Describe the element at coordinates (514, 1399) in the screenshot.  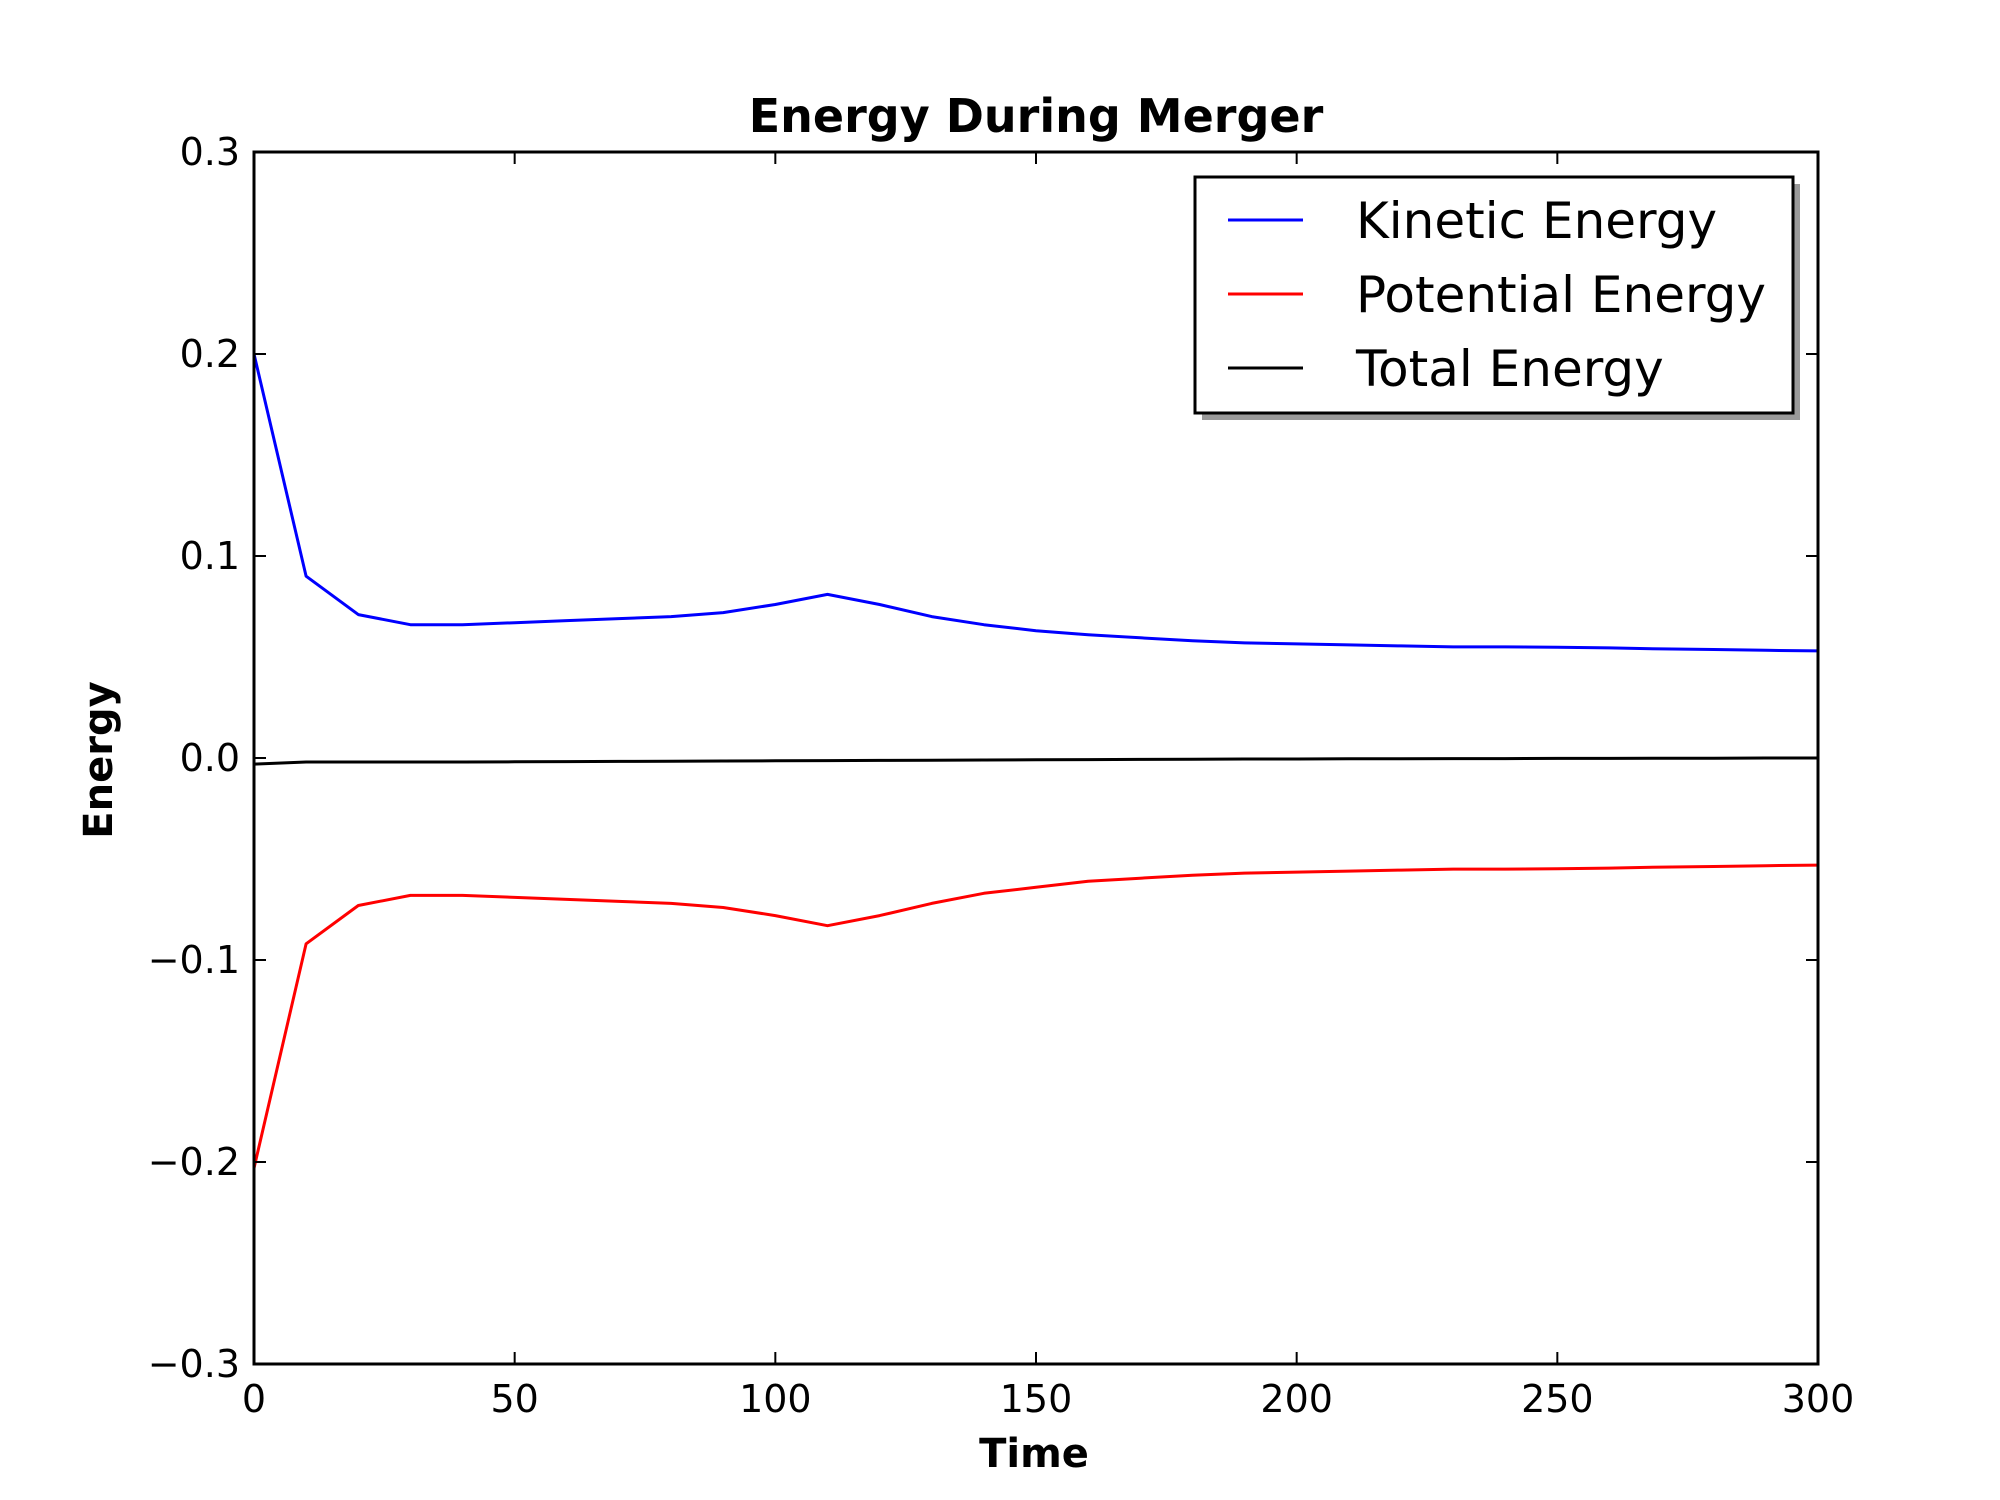
I see `x-tick-label: 50` at that location.